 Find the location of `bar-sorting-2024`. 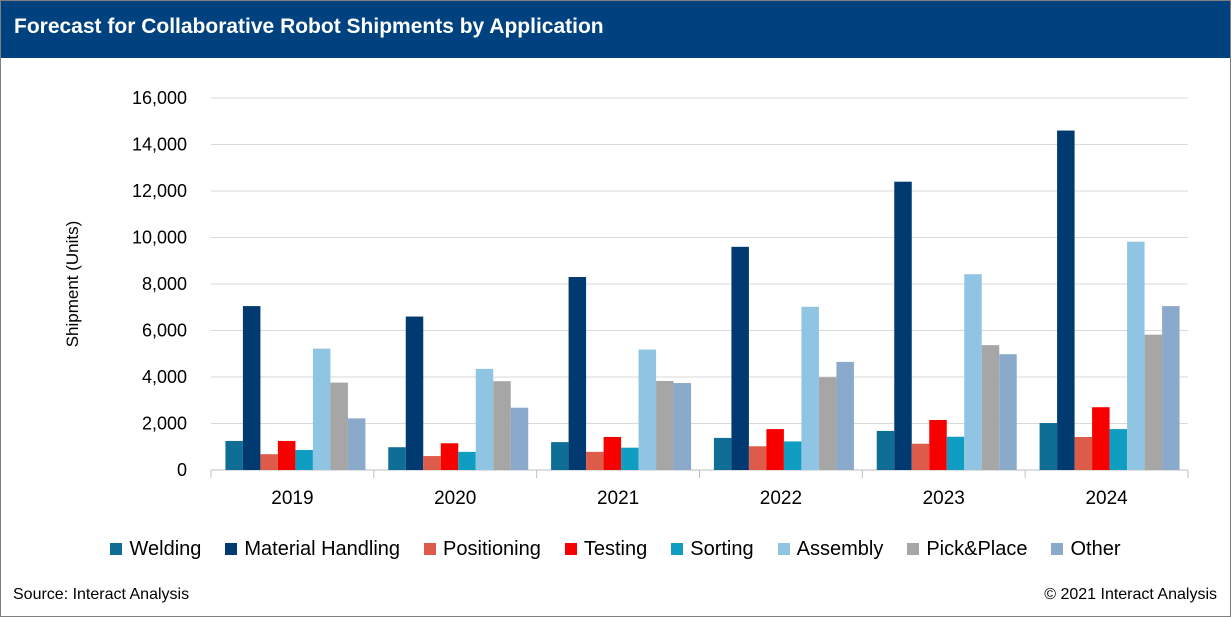

bar-sorting-2024 is located at coordinates (1118, 449).